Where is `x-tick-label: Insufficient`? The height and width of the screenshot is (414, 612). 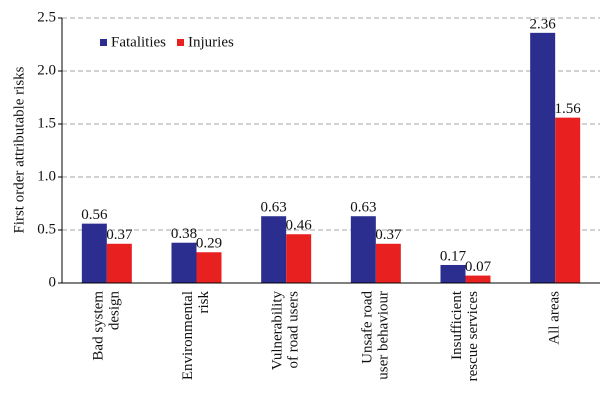 x-tick-label: Insufficient is located at coordinates (457, 325).